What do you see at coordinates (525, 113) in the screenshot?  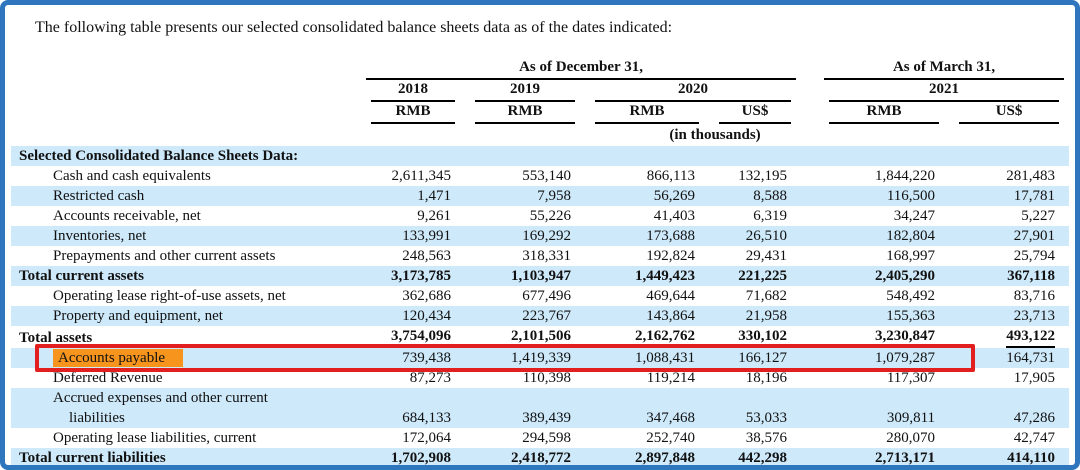 I see `header-currency-rmb-2019: RMB` at bounding box center [525, 113].